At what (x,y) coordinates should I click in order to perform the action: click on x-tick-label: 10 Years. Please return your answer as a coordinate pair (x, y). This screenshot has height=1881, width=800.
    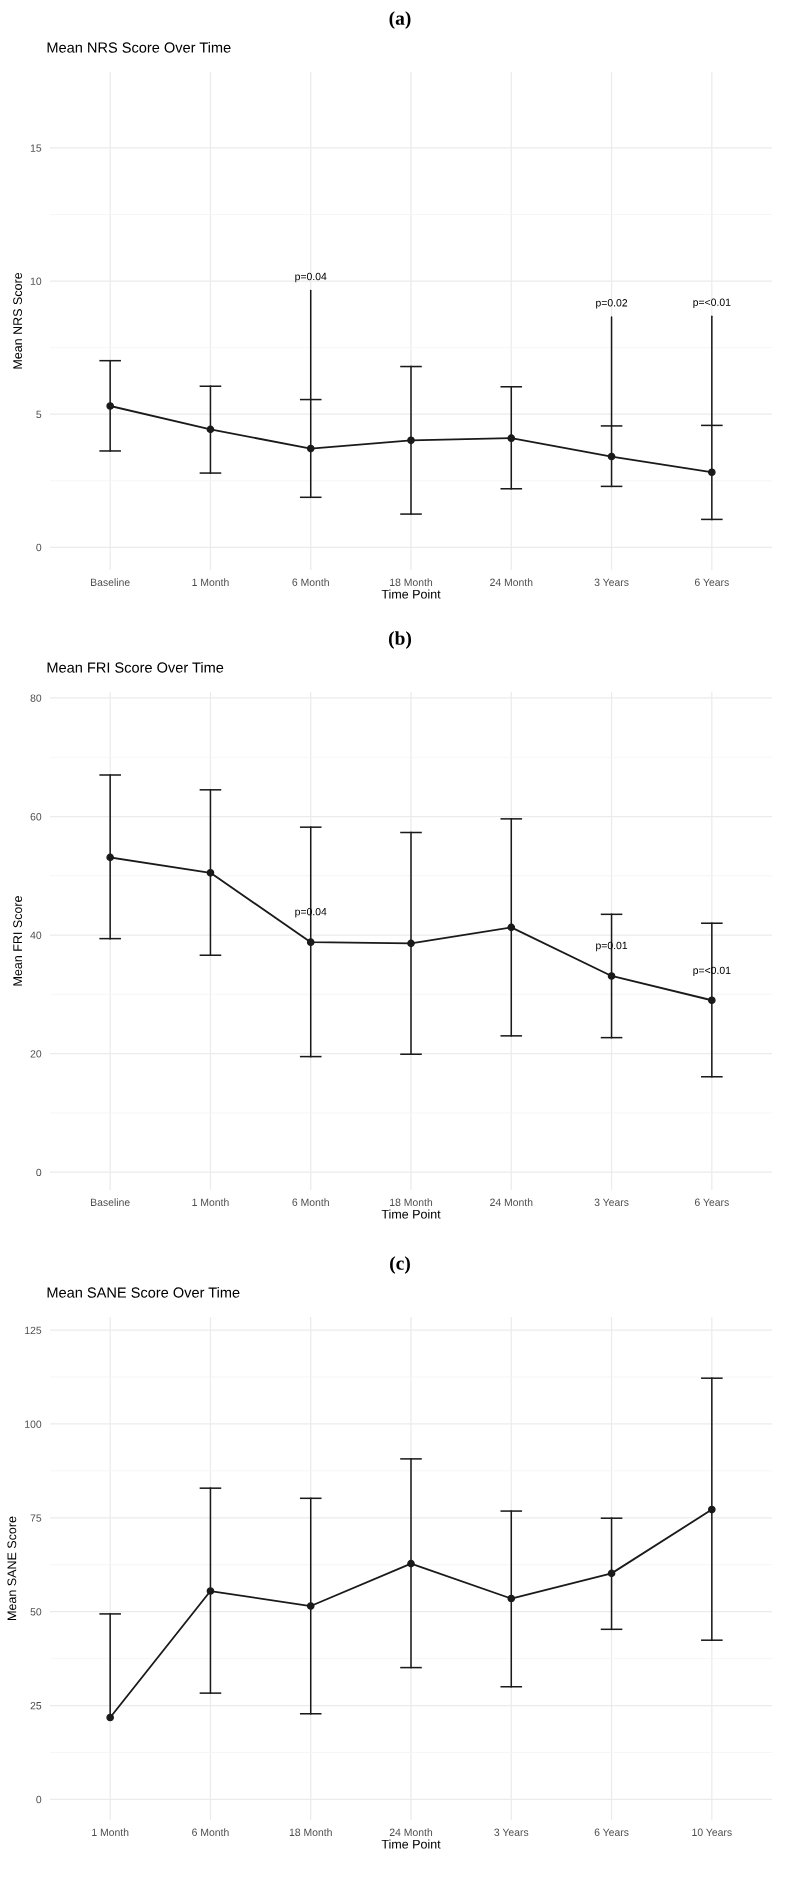
    Looking at the image, I should click on (712, 1832).